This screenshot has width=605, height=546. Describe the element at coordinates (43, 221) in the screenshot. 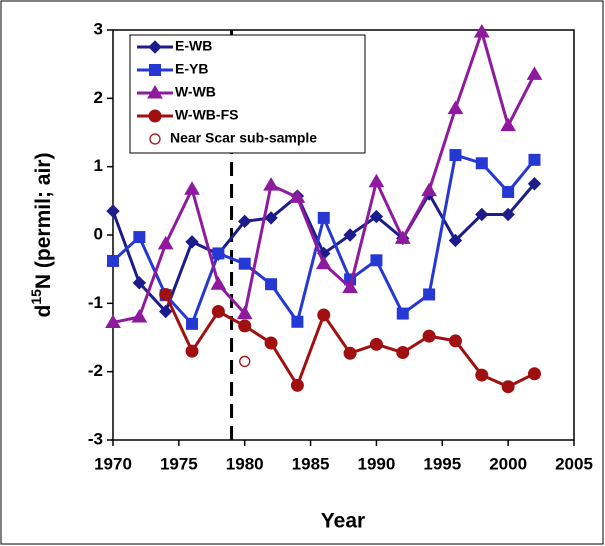

I see `y-axis-title-suffix: N (permil; air)` at that location.